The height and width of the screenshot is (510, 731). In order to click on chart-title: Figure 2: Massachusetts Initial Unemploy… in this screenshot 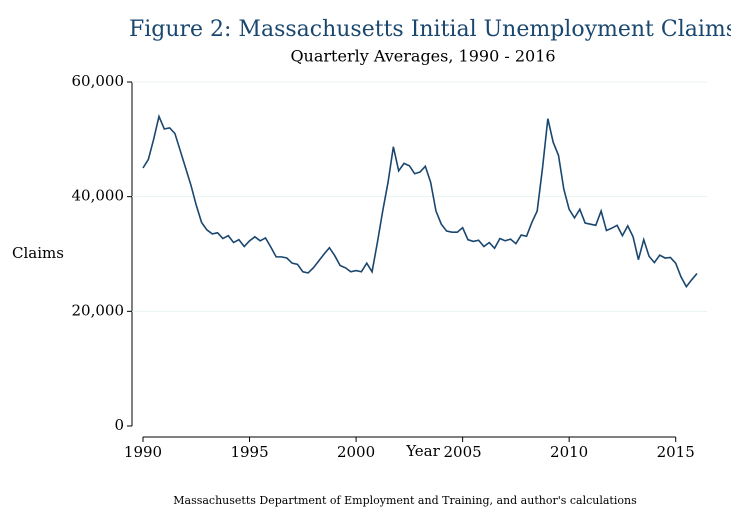, I will do `click(430, 29)`.